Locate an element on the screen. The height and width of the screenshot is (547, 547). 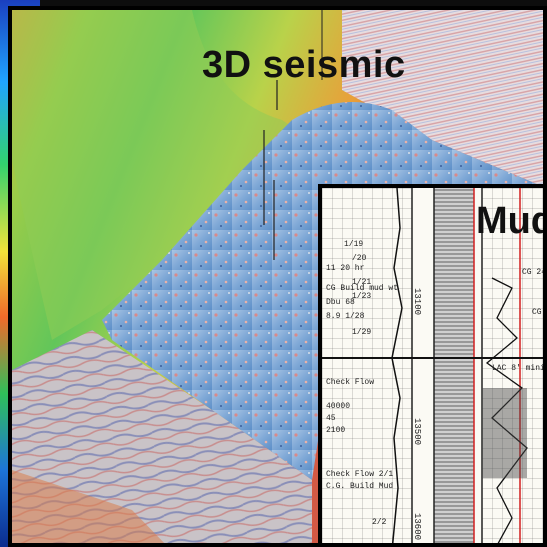
depth-label: 13100 is located at coordinates (417, 302).